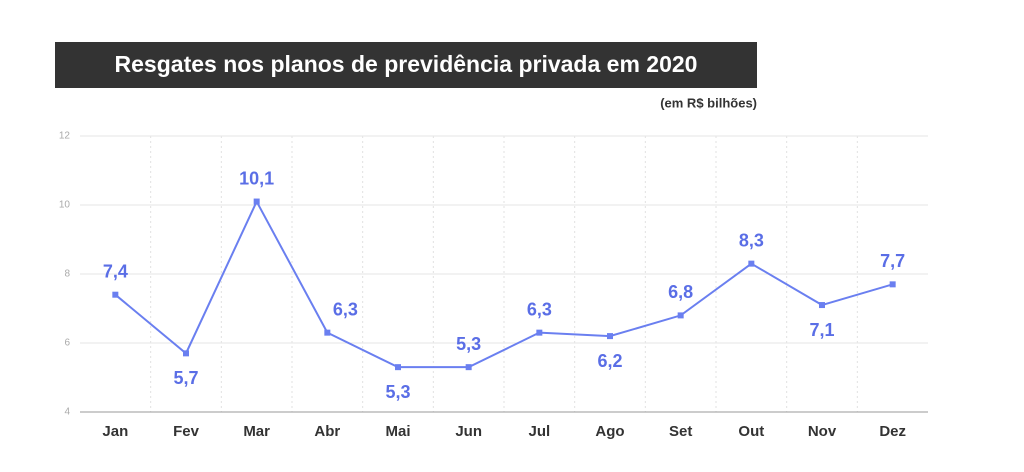 This screenshot has height=472, width=1024. Describe the element at coordinates (892, 261) in the screenshot. I see `value-label: 7,7` at that location.